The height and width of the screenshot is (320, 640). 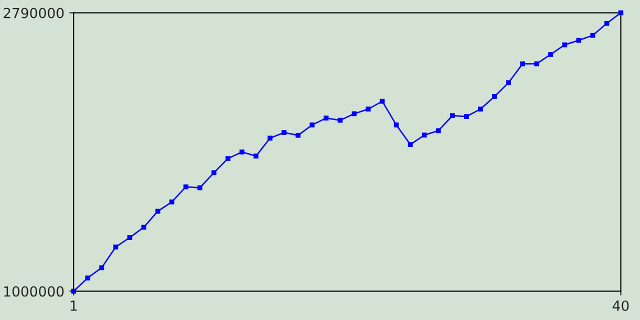 What do you see at coordinates (34, 291) in the screenshot?
I see `y-tick-label: 1000000` at bounding box center [34, 291].